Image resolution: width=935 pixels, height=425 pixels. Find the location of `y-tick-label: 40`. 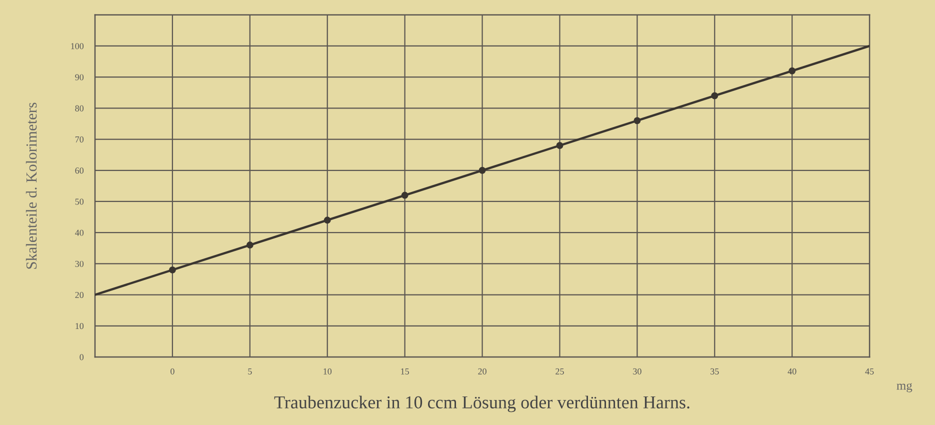

y-tick-label: 40 is located at coordinates (79, 233).